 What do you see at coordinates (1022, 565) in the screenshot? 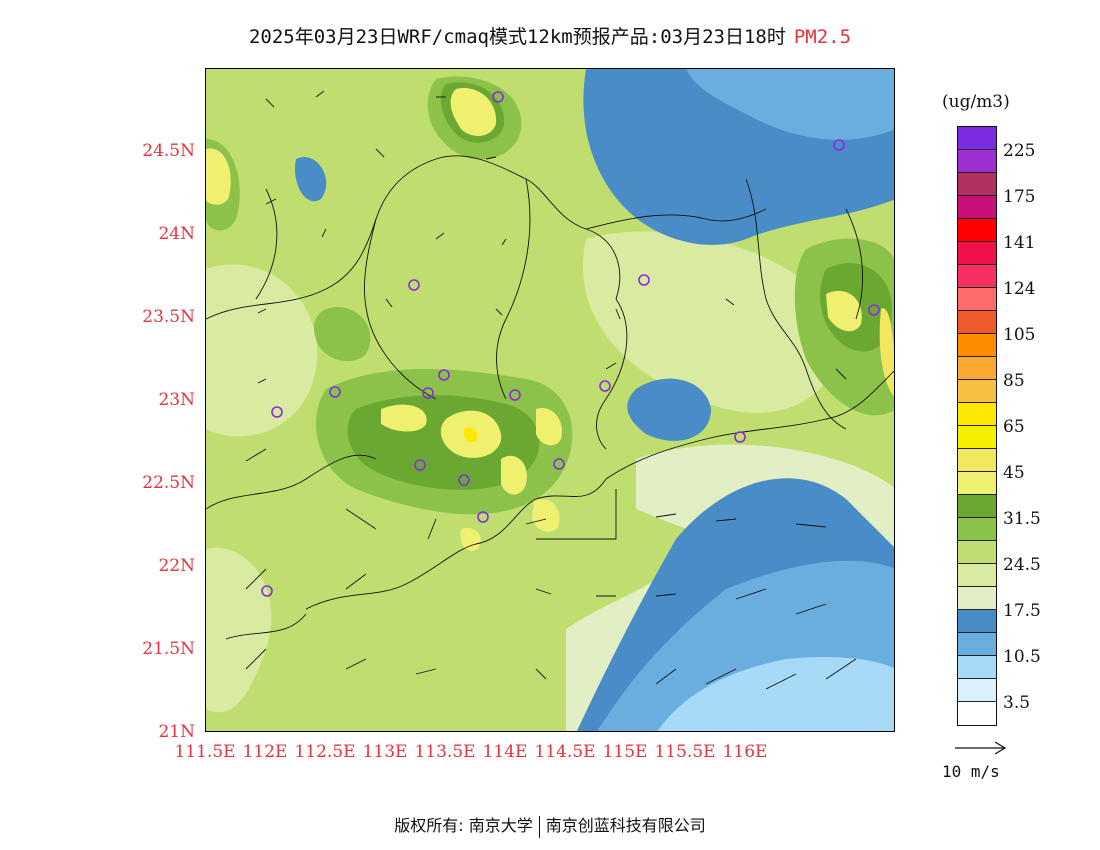
I see `colorbar-label: 24.5` at bounding box center [1022, 565].